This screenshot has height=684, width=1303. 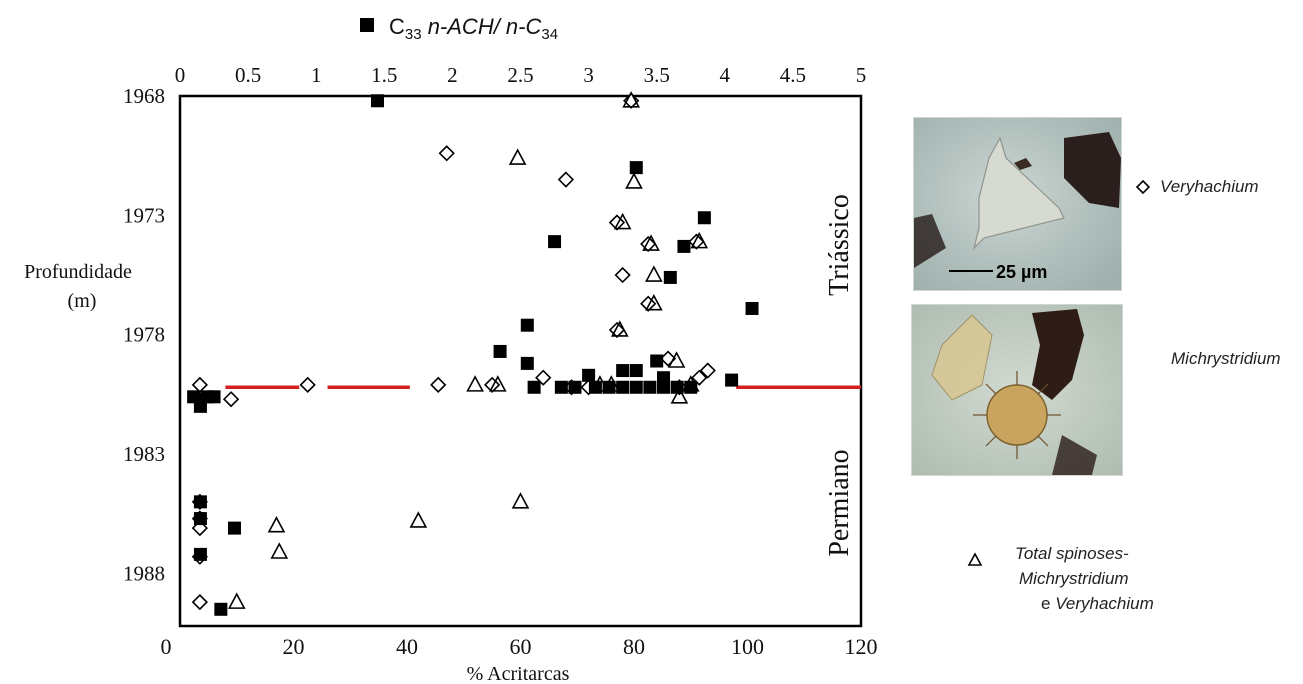 I want to click on legend-total-line3-pre: e, so click(x=1048, y=603).